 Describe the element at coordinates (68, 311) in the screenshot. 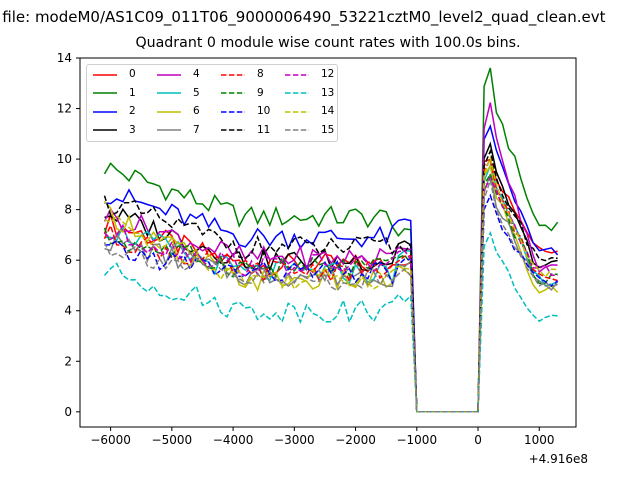

I see `y-tick-label: 4` at that location.